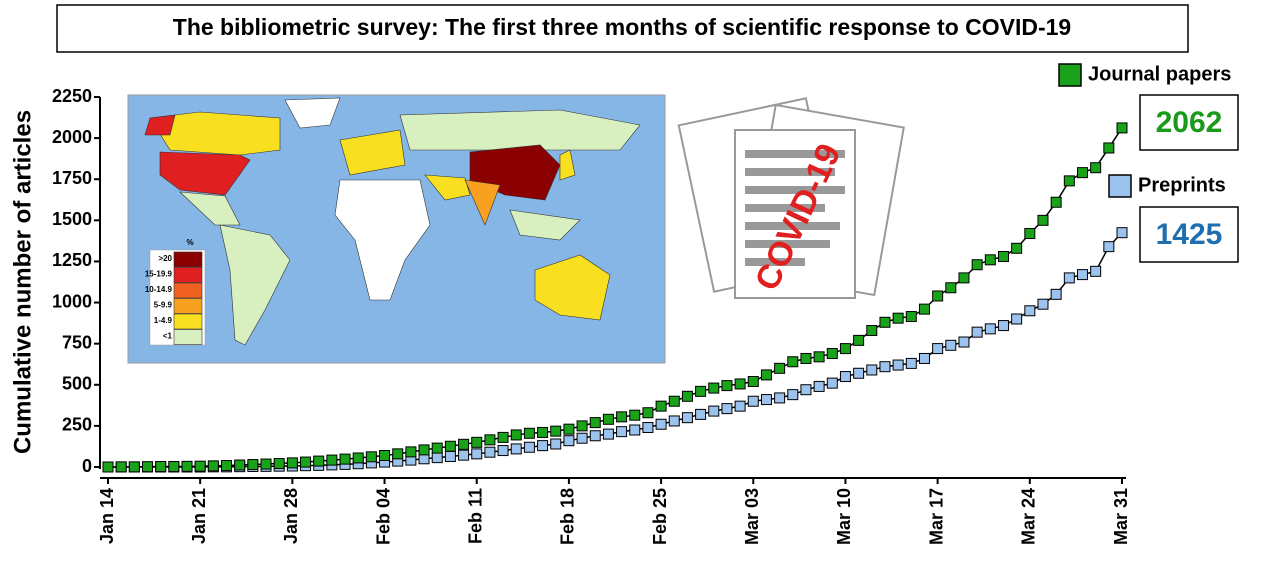 Image resolution: width=1280 pixels, height=570 pixels. I want to click on y-tick-label: 500, so click(77, 384).